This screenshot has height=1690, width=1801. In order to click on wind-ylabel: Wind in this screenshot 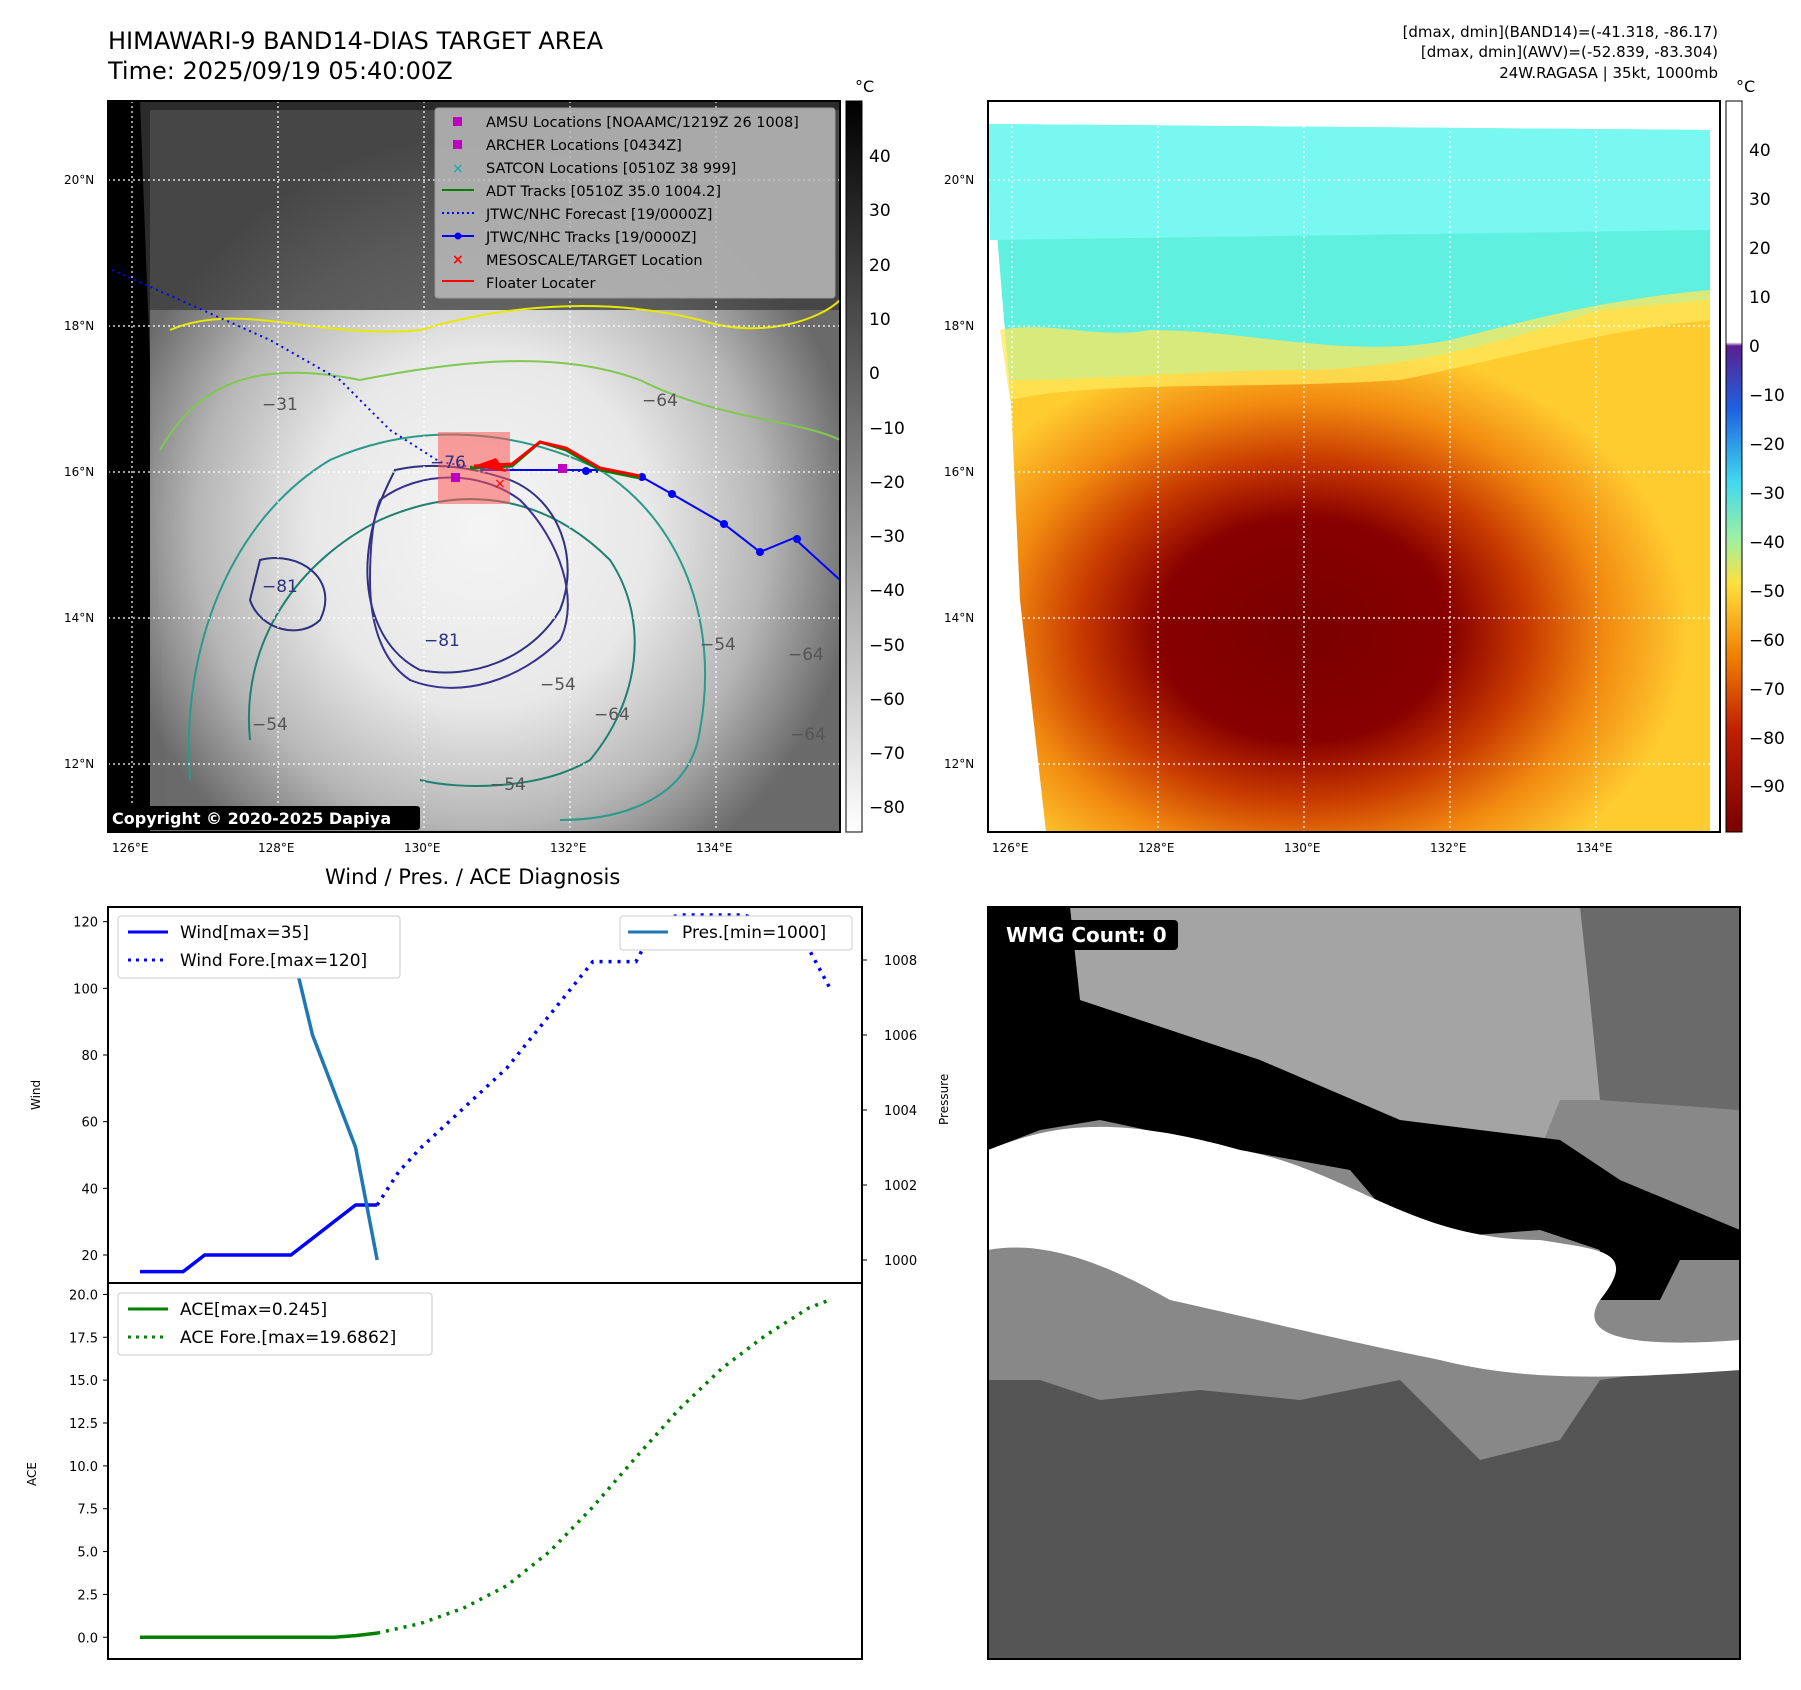, I will do `click(36, 1095)`.